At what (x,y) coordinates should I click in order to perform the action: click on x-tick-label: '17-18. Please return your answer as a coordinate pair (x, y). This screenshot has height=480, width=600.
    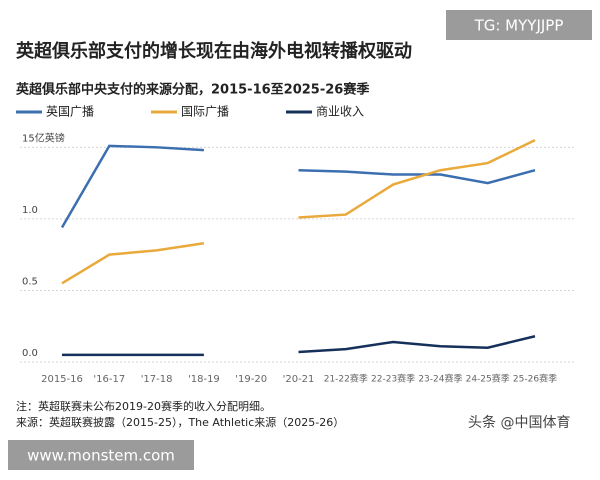
    Looking at the image, I should click on (157, 379).